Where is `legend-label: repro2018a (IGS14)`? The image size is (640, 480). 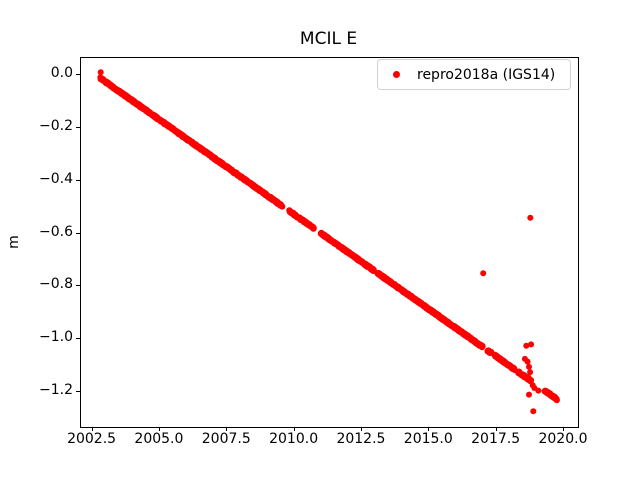
legend-label: repro2018a (IGS14) is located at coordinates (486, 74).